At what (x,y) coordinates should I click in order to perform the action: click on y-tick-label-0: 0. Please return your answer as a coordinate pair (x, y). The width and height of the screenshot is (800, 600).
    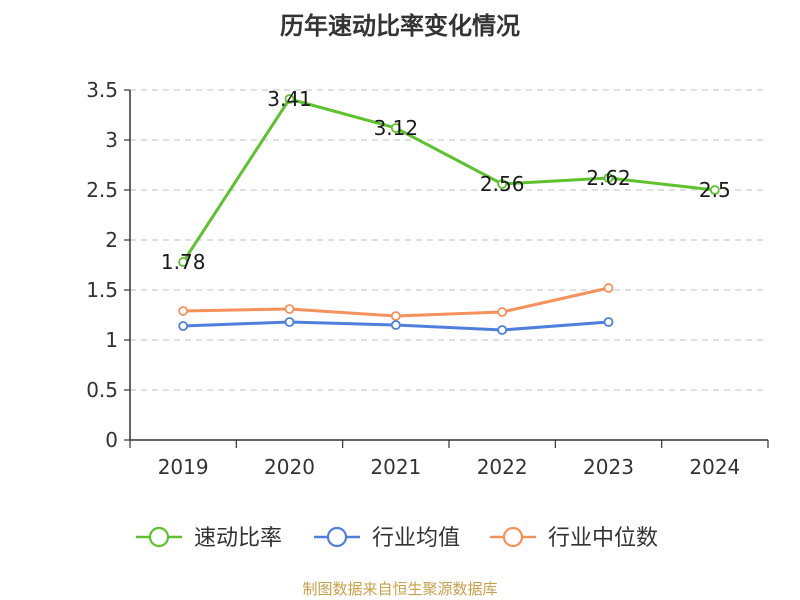
    Looking at the image, I should click on (111, 440).